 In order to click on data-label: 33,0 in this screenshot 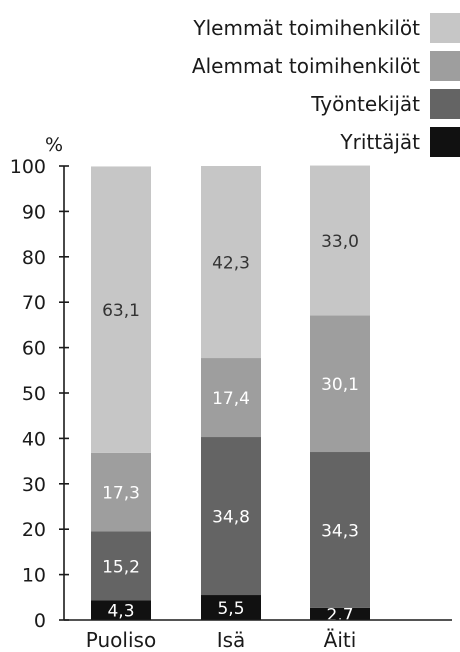, I will do `click(340, 242)`.